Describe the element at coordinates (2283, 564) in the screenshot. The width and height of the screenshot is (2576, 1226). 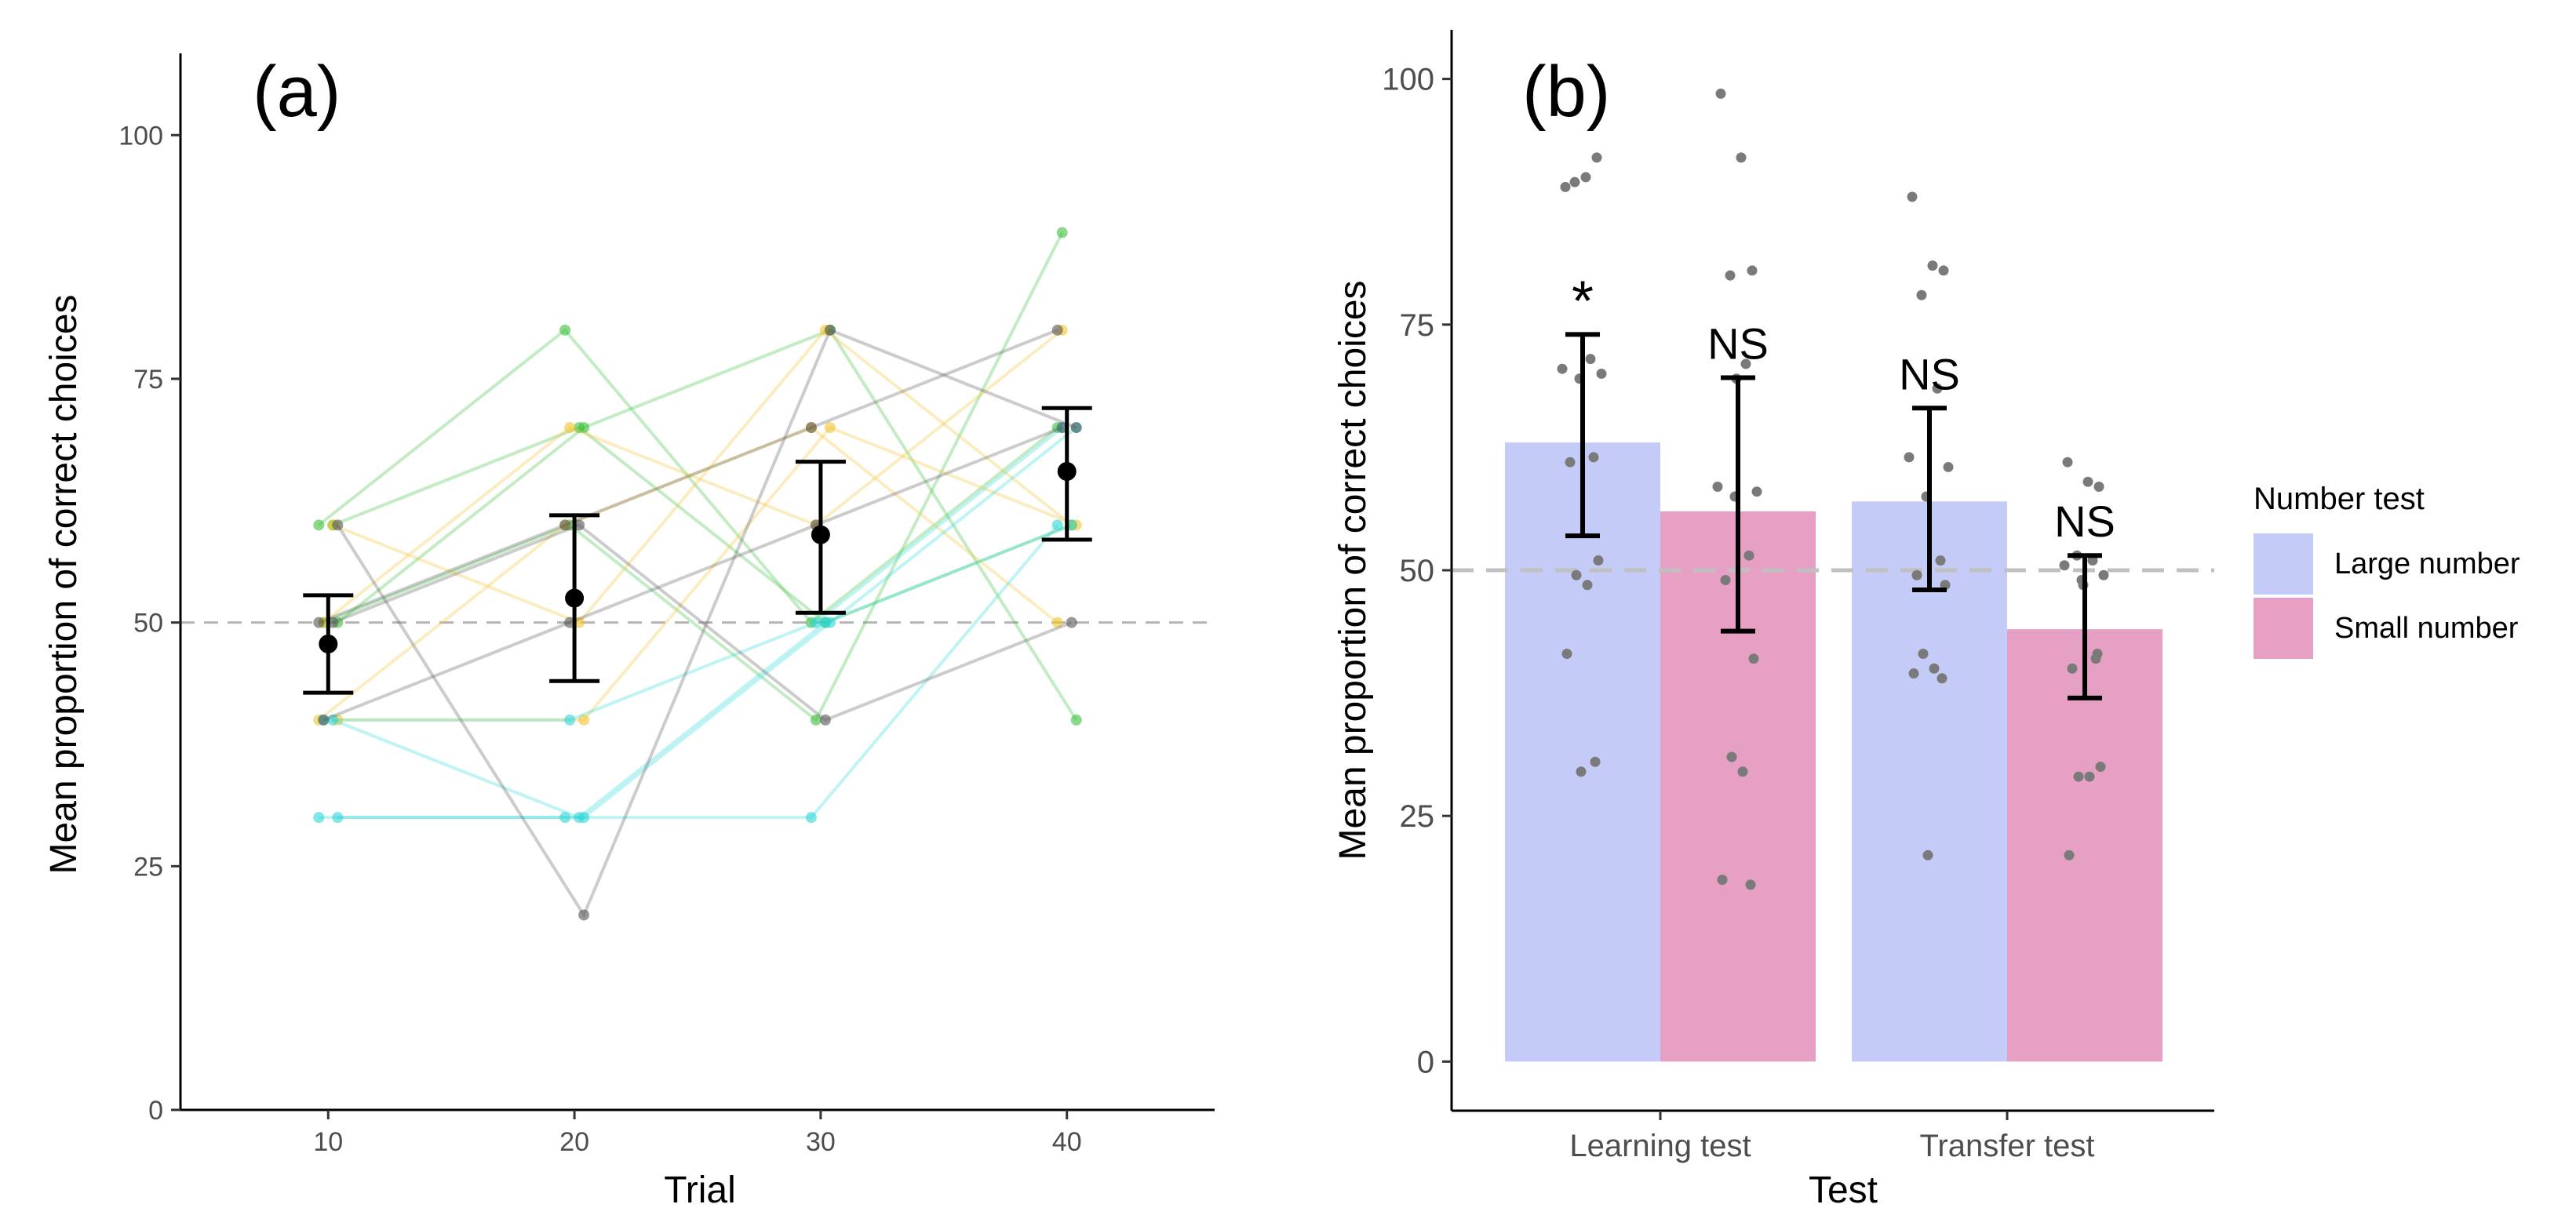
I see `legend-swatch` at that location.